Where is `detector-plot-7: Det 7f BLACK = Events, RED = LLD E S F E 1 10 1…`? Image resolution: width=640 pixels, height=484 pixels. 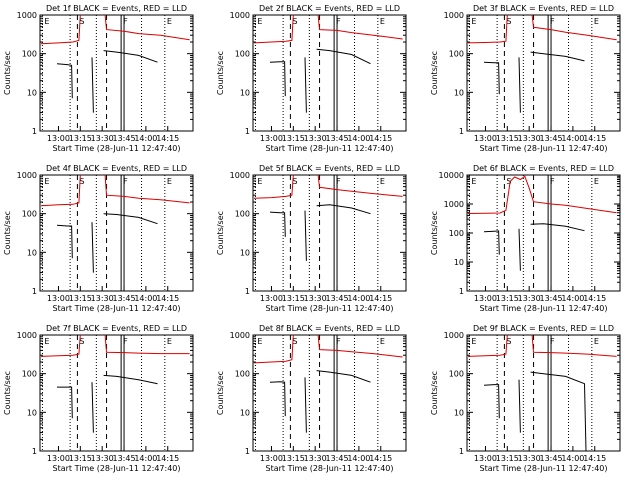
detector-plot-7: Det 7f BLACK = Events, RED = LLD E S F E 1 10 1… is located at coordinates (98, 398).